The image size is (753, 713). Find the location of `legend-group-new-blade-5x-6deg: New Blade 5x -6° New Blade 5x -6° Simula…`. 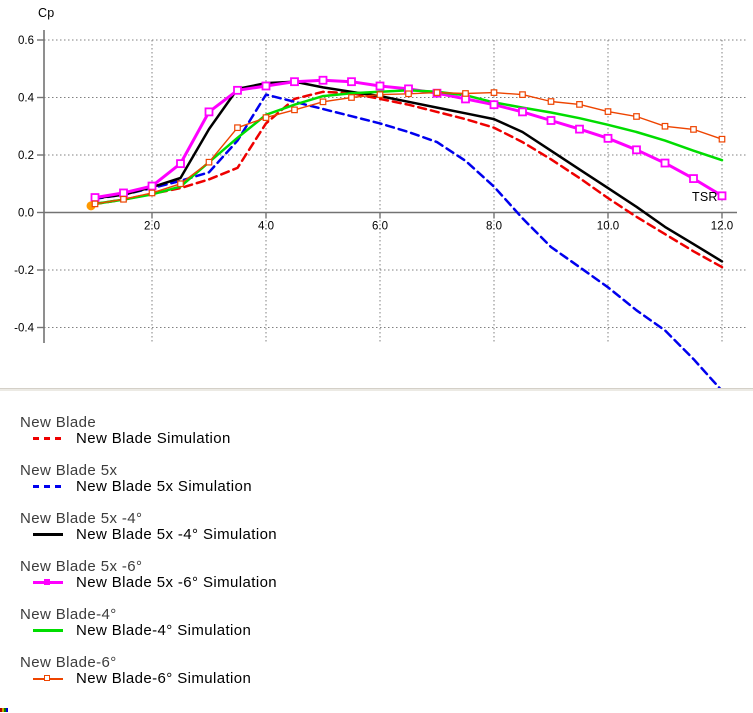

legend-group-new-blade-5x-6deg: New Blade 5x -6° New Blade 5x -6° Simula… is located at coordinates (370, 574).